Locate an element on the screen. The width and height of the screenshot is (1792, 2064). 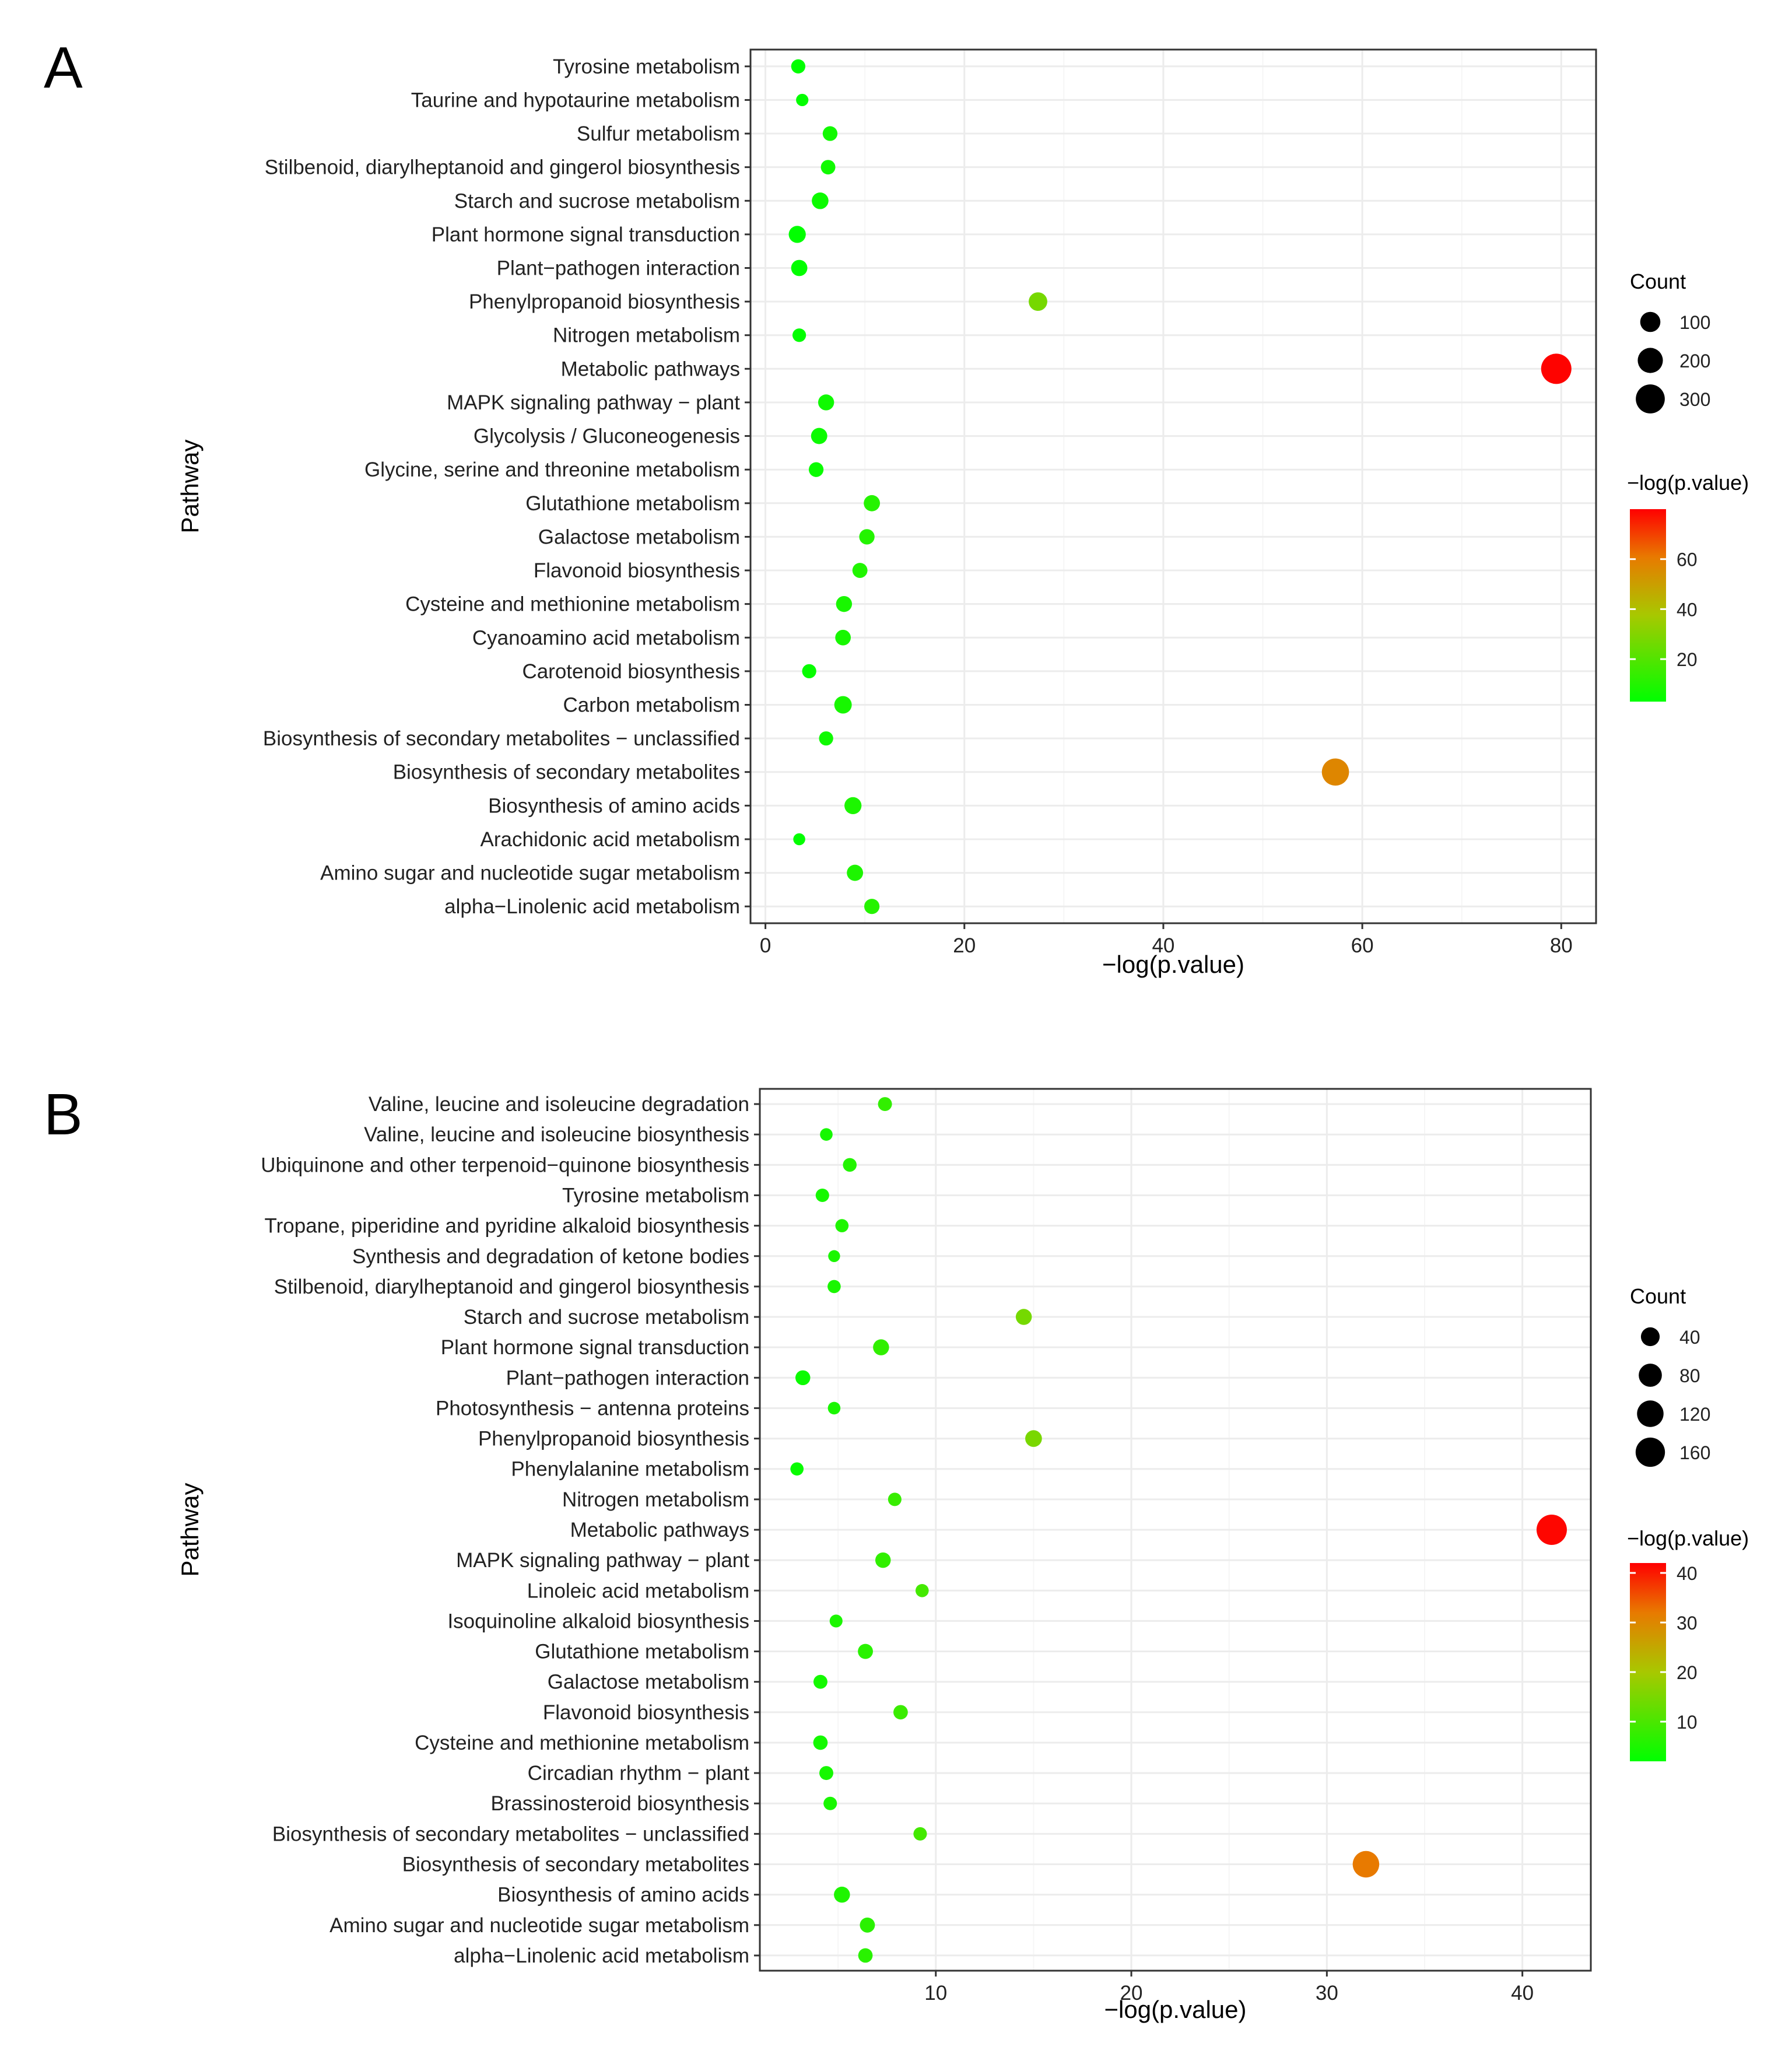
panel-letter-b: B is located at coordinates (63, 1114).